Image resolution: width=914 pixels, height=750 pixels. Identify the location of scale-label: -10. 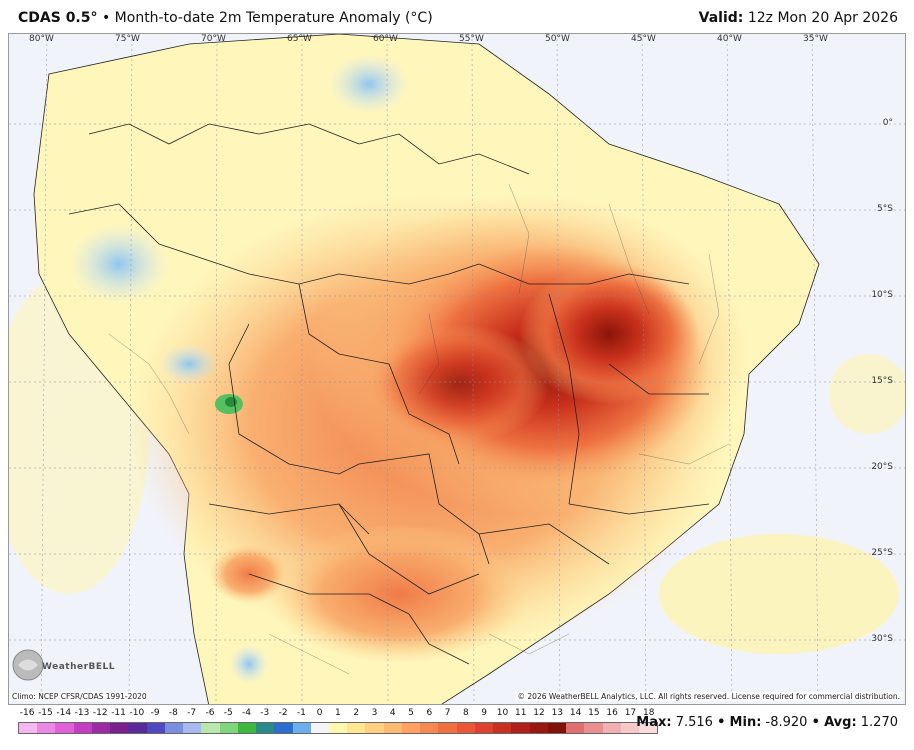
(137, 713).